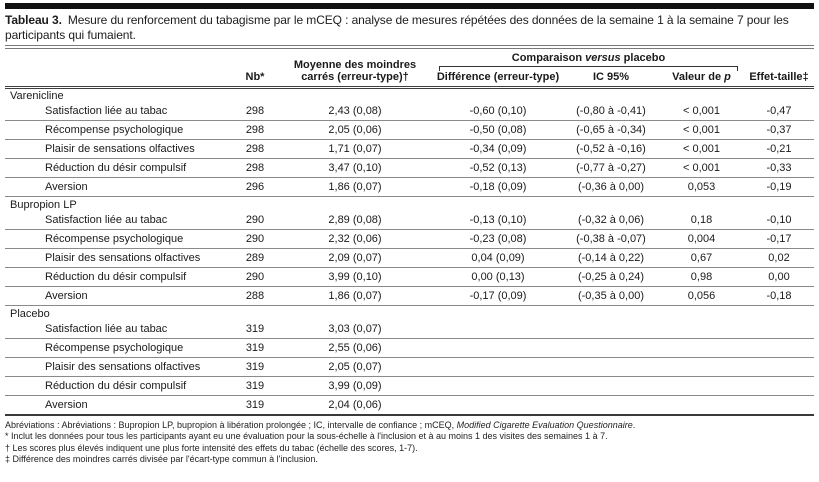  What do you see at coordinates (611, 77) in the screenshot?
I see `col-header-ci: IC 95%` at bounding box center [611, 77].